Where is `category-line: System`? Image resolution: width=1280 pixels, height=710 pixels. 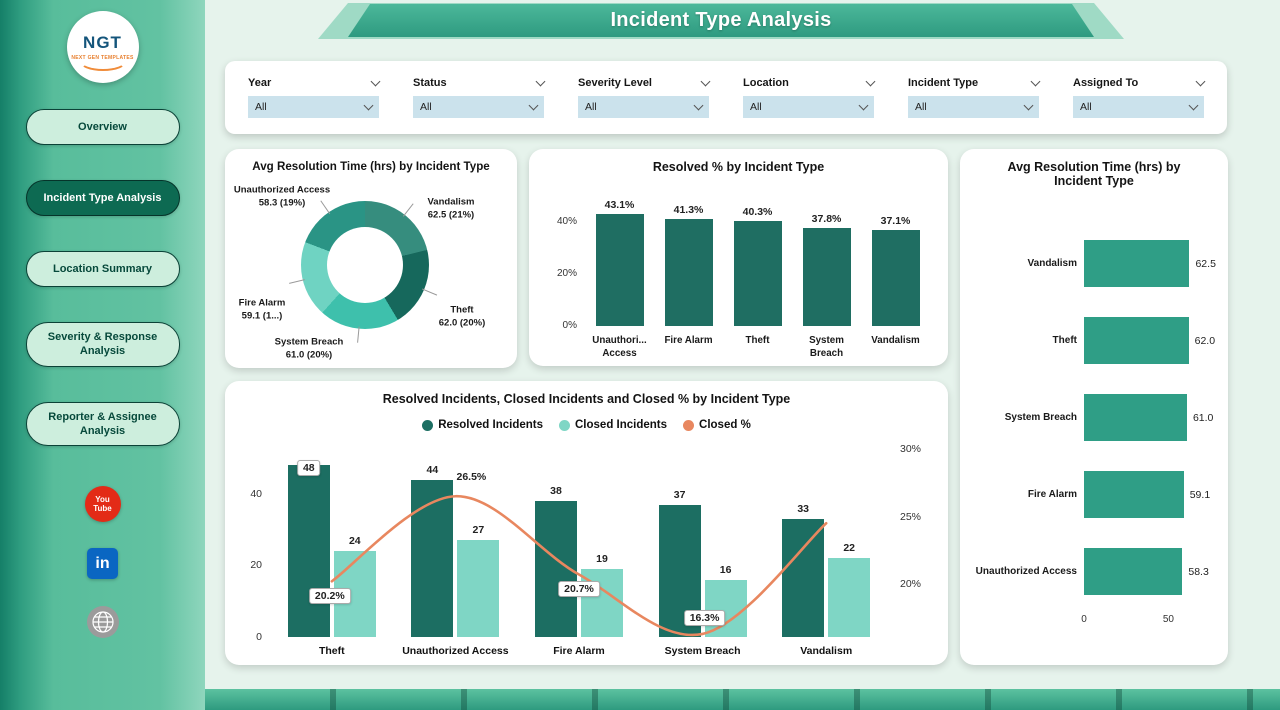 category-line: System is located at coordinates (826, 340).